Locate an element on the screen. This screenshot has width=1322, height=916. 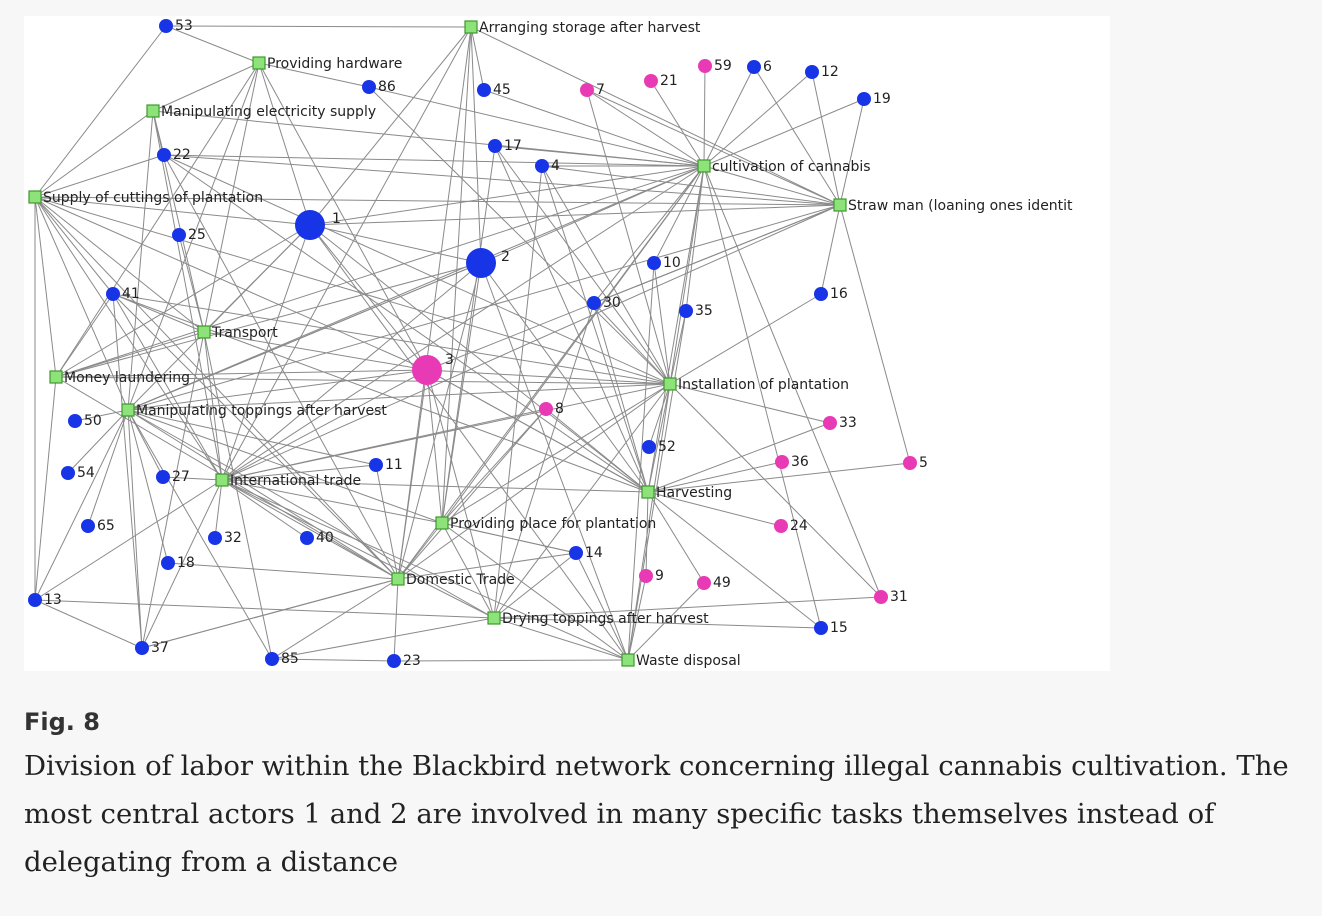
actor-node-11: 11 is located at coordinates (386, 465).